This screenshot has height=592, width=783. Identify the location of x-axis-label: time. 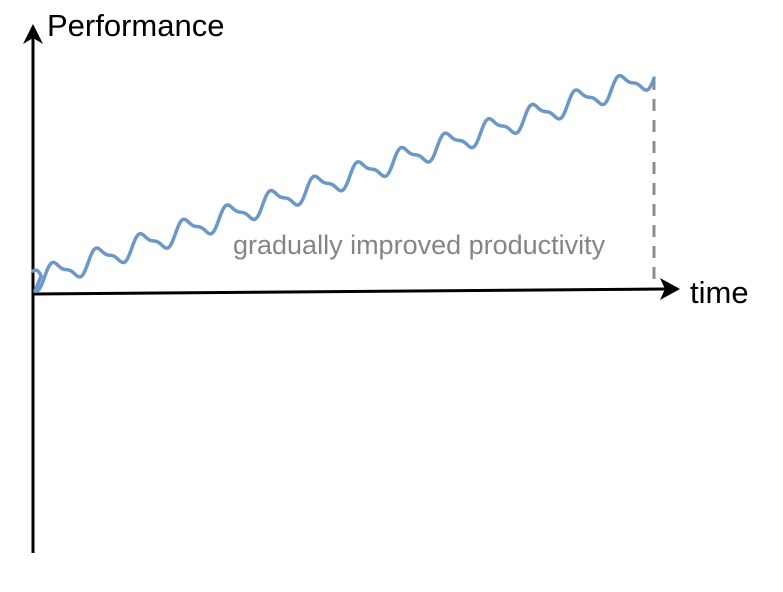
(719, 292).